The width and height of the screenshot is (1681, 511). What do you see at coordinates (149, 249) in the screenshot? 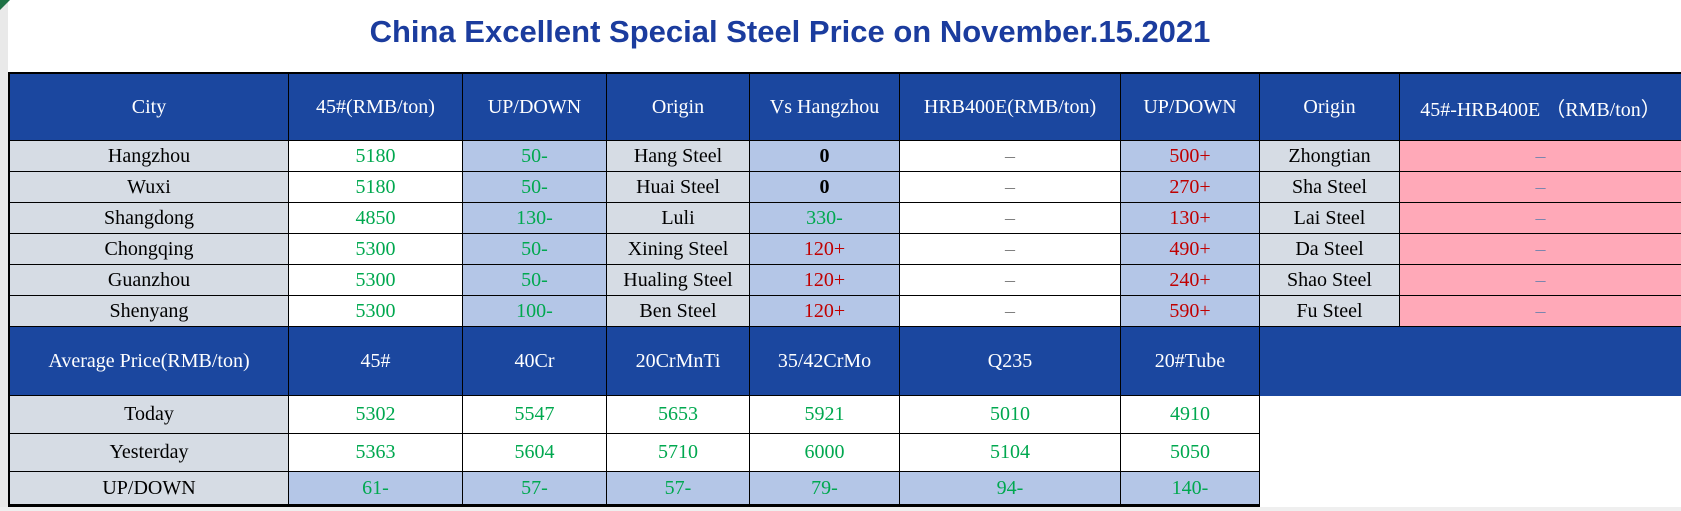
I see `cell-city: Chongqing` at bounding box center [149, 249].